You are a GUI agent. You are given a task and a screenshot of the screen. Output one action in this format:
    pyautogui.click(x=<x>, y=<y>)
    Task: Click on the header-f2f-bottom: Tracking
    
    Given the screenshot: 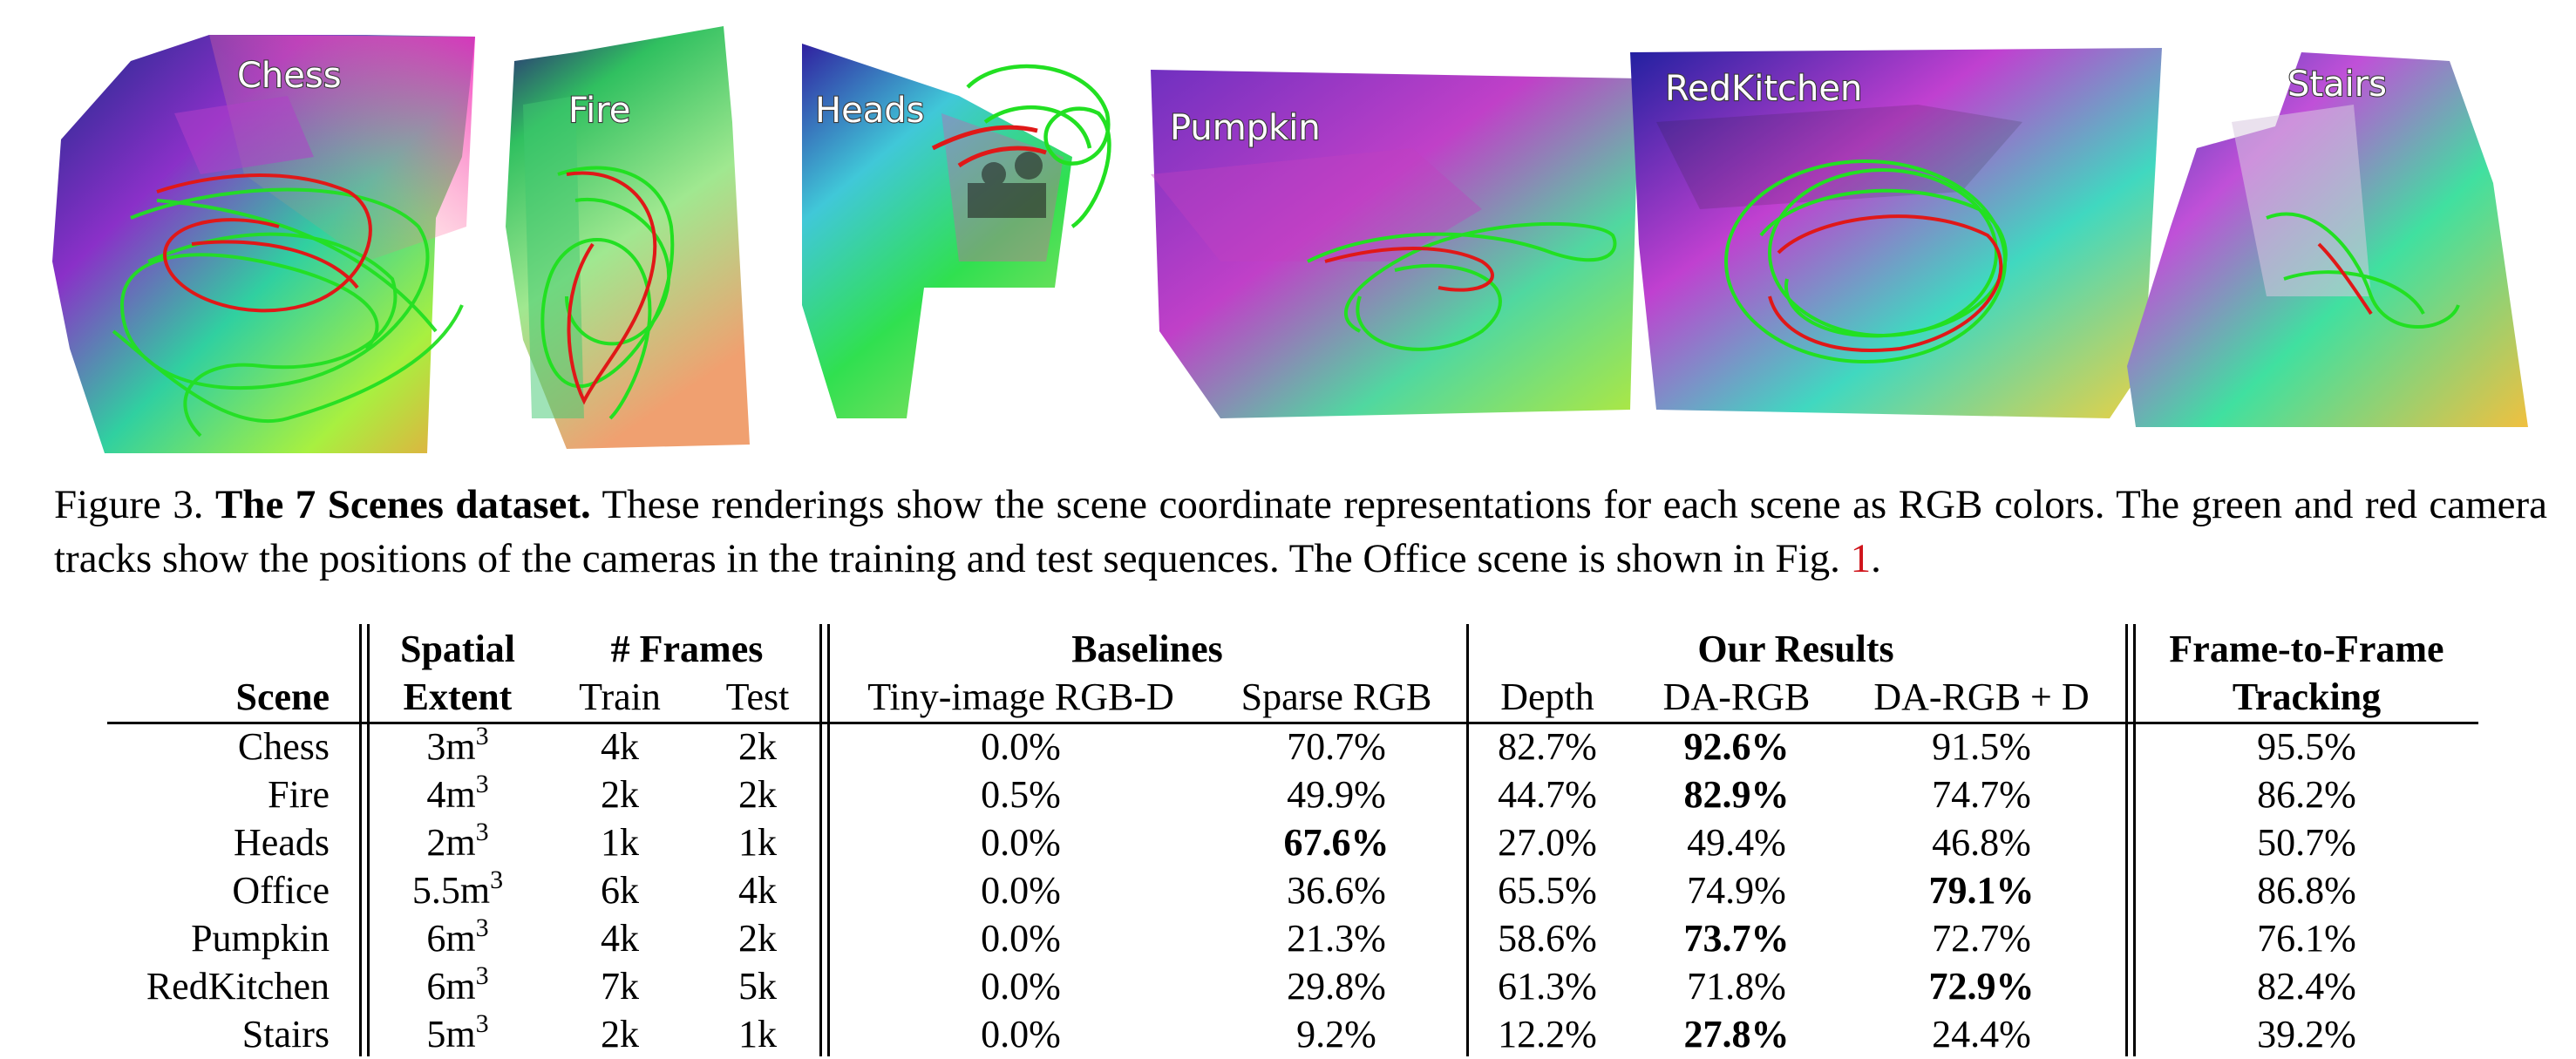 What is the action you would take?
    pyautogui.click(x=2307, y=696)
    